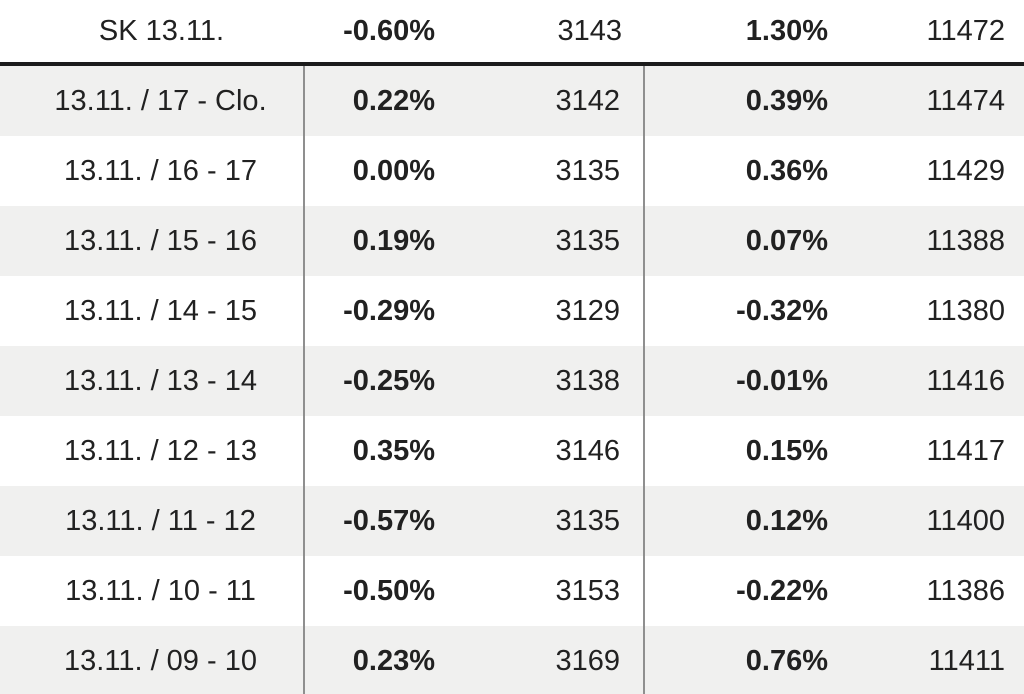 The width and height of the screenshot is (1024, 694). I want to click on row-percent-2: 0.39%, so click(786, 100).